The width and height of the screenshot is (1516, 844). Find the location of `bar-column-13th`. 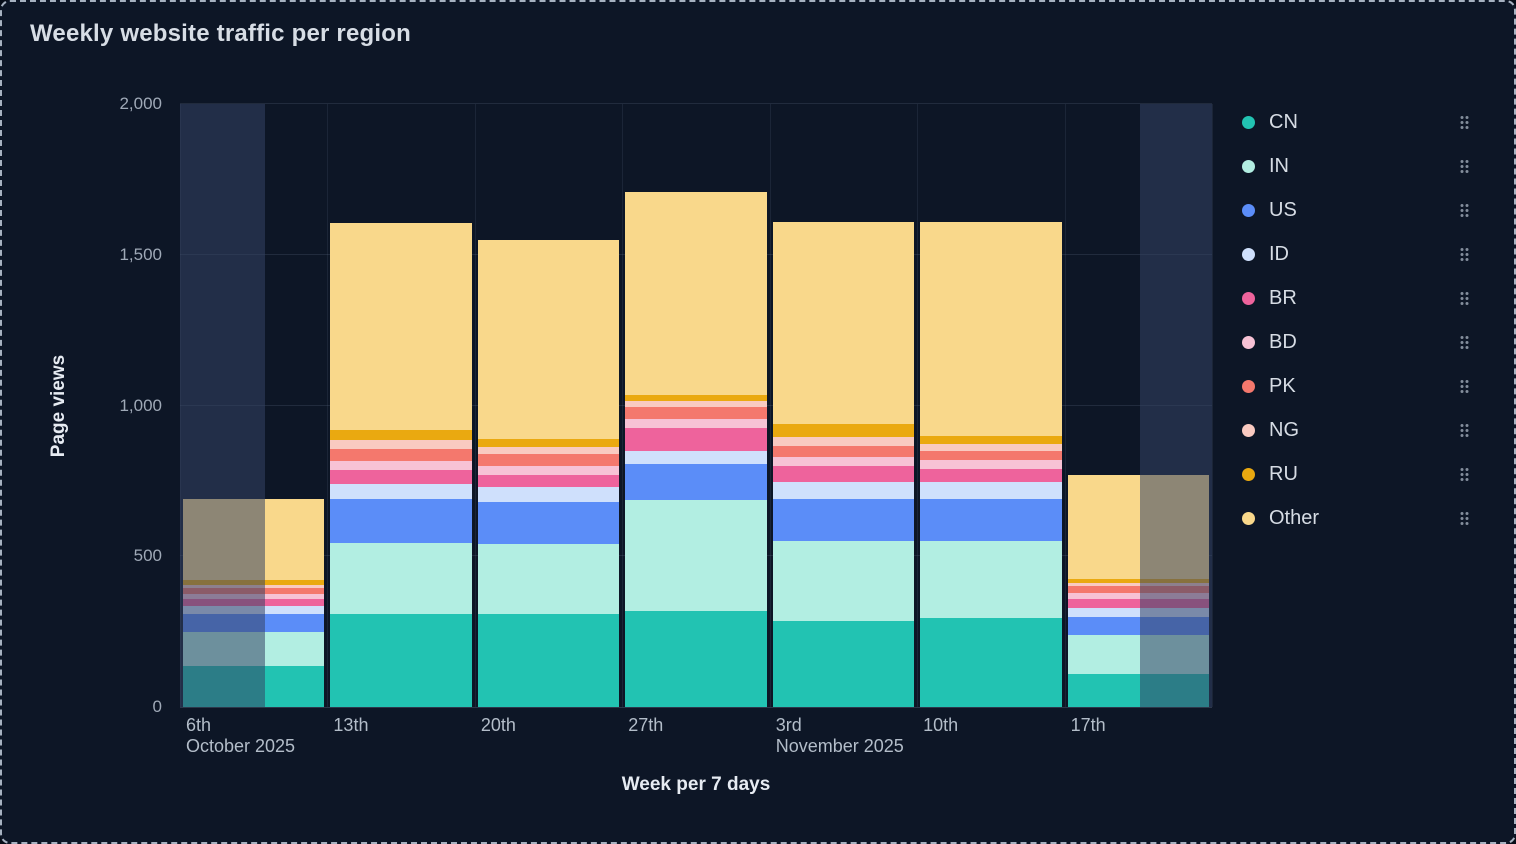

bar-column-13th is located at coordinates (400, 405).